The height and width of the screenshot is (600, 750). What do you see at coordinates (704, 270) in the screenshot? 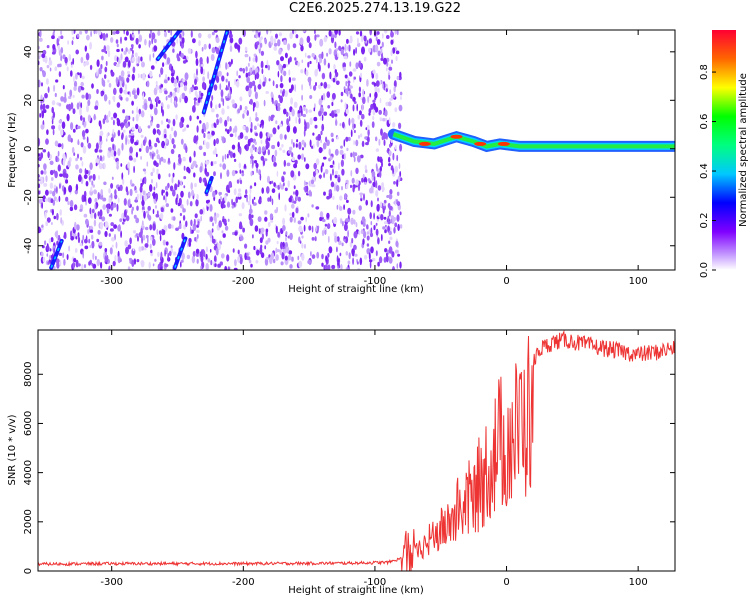
I see `colorbar-tick-label: 0.0` at bounding box center [704, 270].